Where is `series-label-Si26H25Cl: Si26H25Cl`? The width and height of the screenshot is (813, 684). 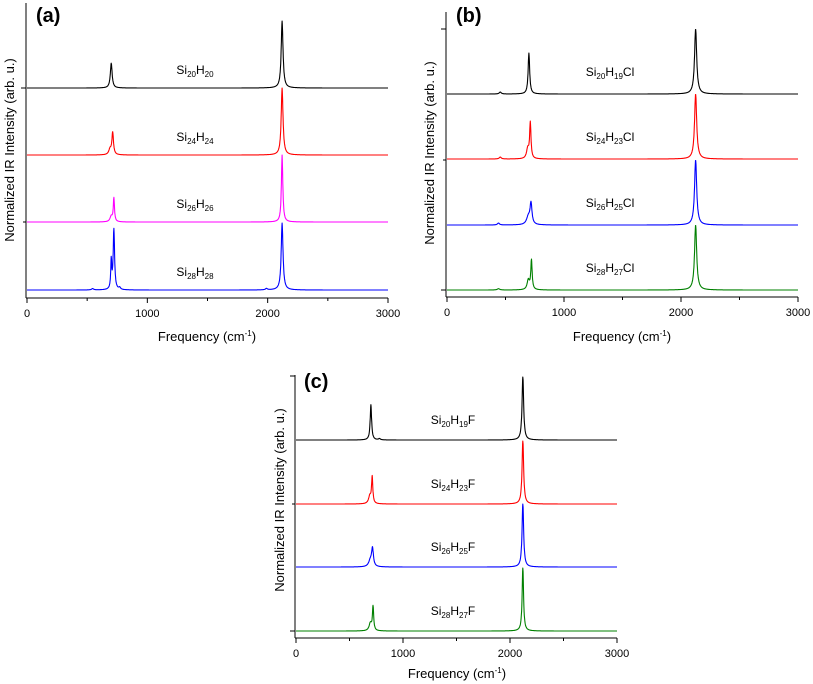 series-label-Si26H25Cl: Si26H25Cl is located at coordinates (610, 204).